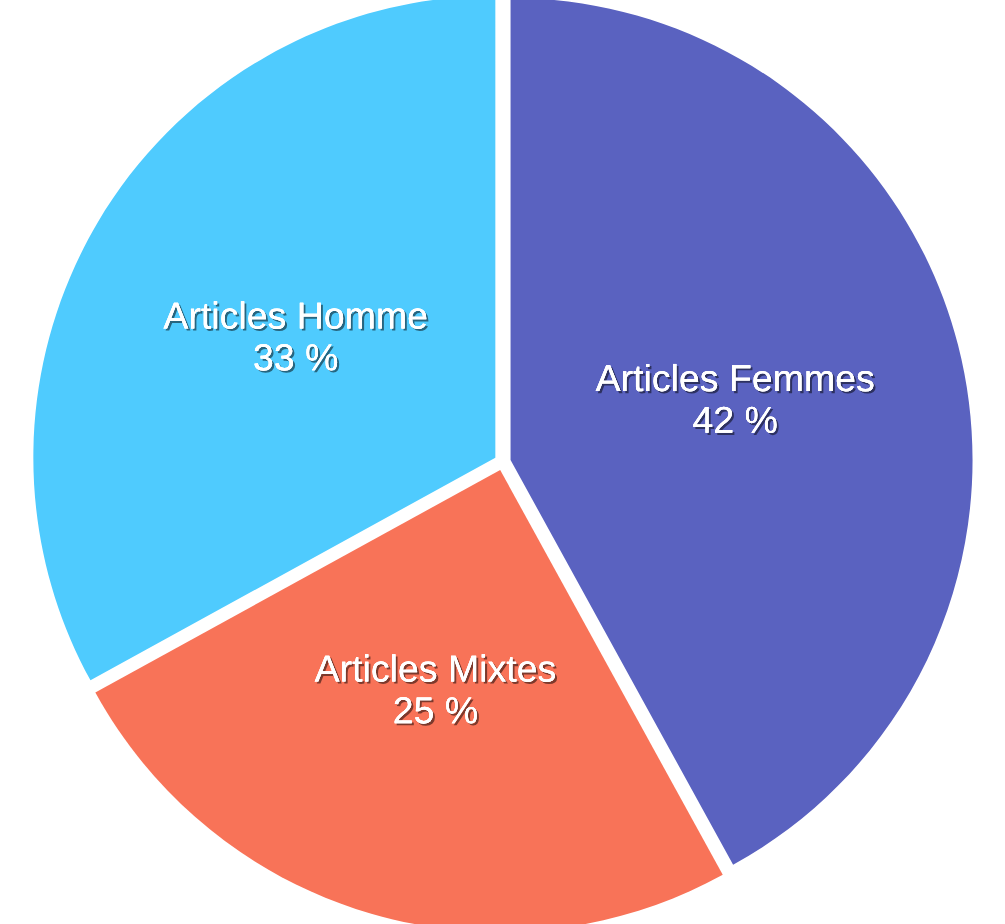 The width and height of the screenshot is (1005, 924). I want to click on data-label: 25 %, so click(436, 711).